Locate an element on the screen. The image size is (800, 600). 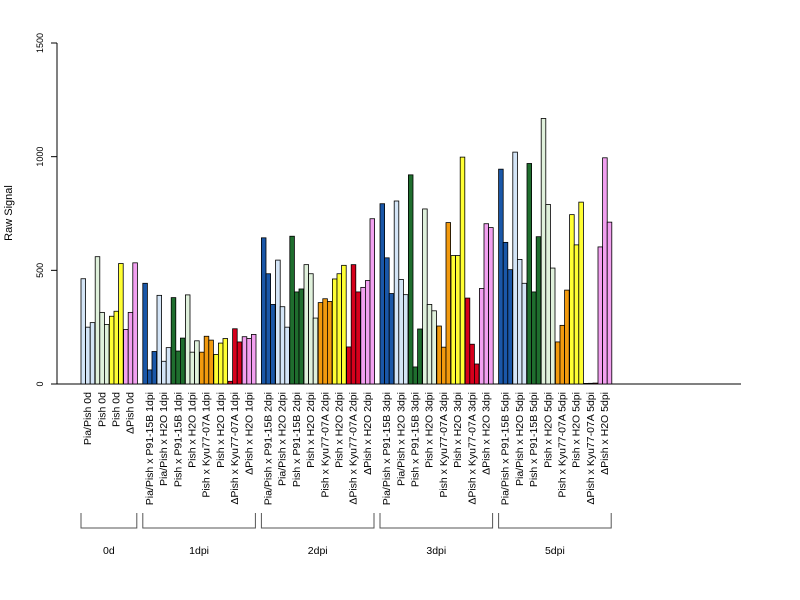
group-label: 3dpi is located at coordinates (436, 551).